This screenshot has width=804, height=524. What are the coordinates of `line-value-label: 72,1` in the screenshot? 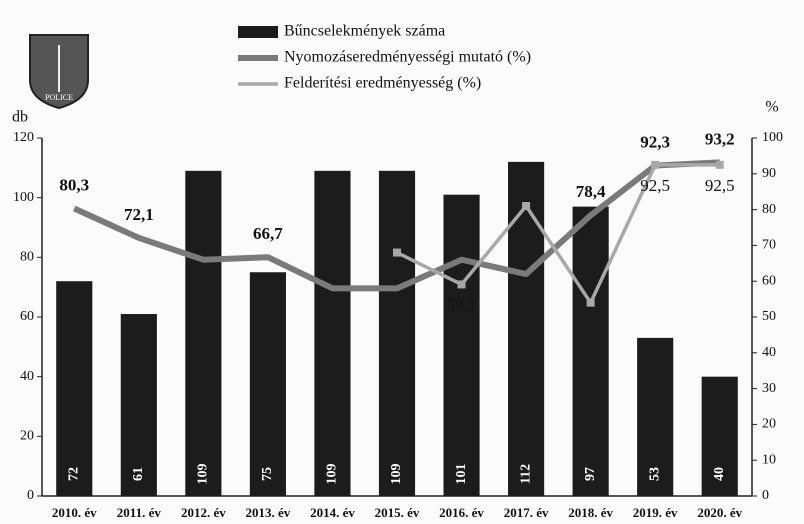 It's located at (139, 214).